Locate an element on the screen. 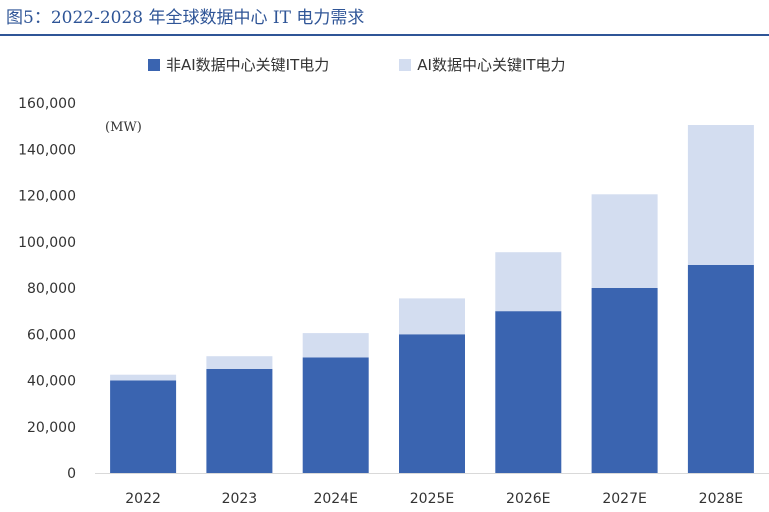 The image size is (769, 512). y-tick-label: 40,000 is located at coordinates (51, 382).